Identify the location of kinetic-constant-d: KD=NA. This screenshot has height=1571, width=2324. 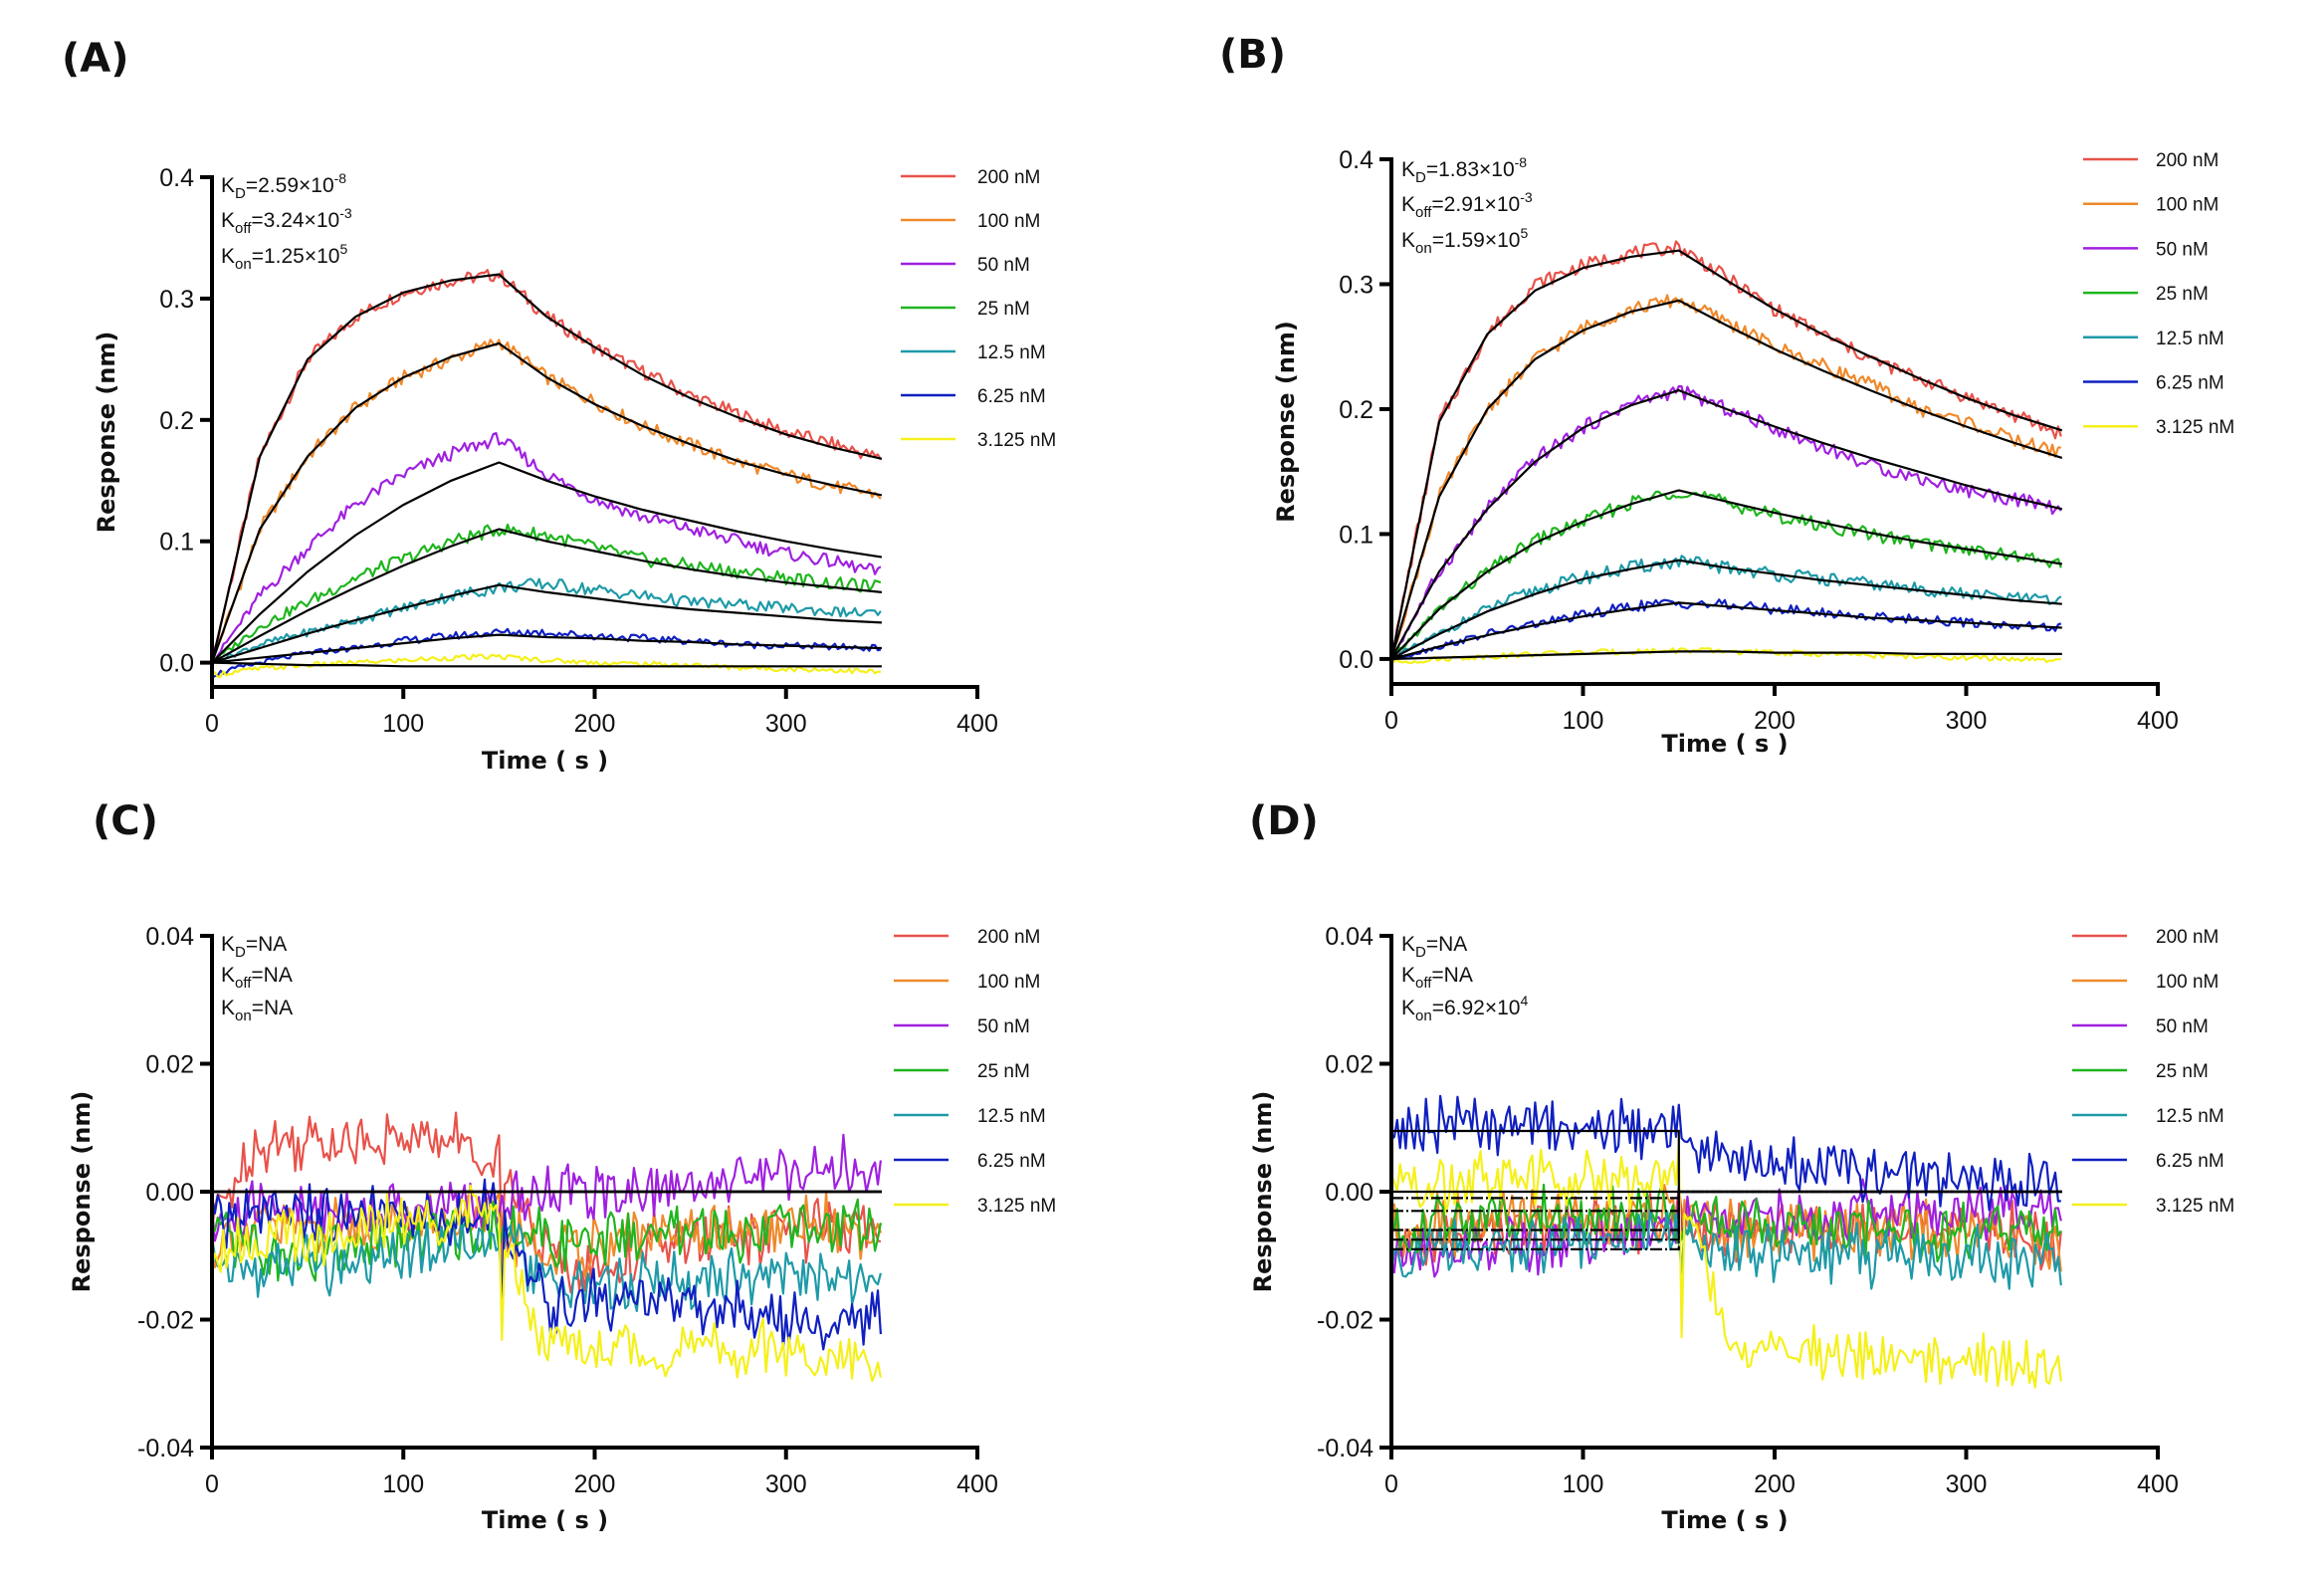
(1434, 947).